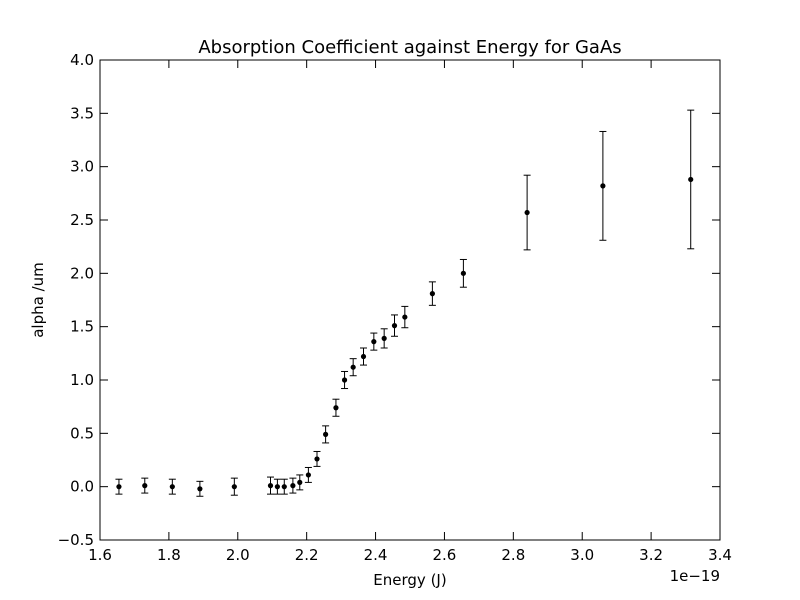  Describe the element at coordinates (307, 555) in the screenshot. I see `x-tick-label: 2.2` at that location.